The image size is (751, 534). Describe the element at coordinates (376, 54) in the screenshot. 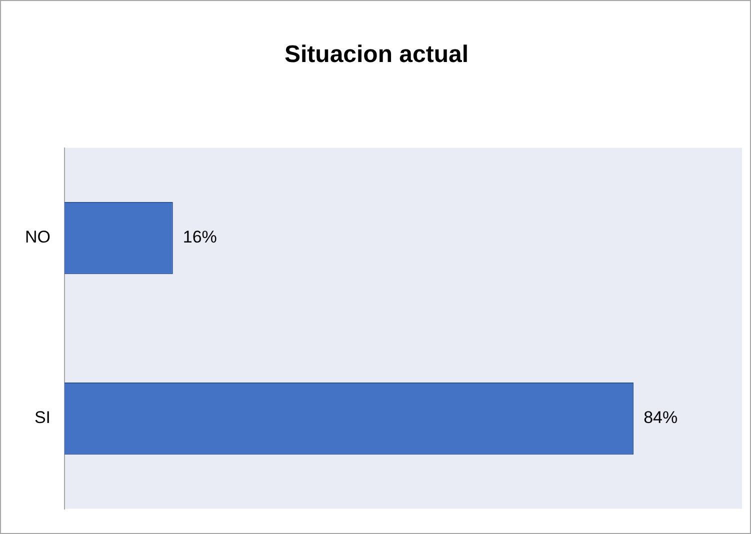

I see `chart-title: Situacion actual` at that location.